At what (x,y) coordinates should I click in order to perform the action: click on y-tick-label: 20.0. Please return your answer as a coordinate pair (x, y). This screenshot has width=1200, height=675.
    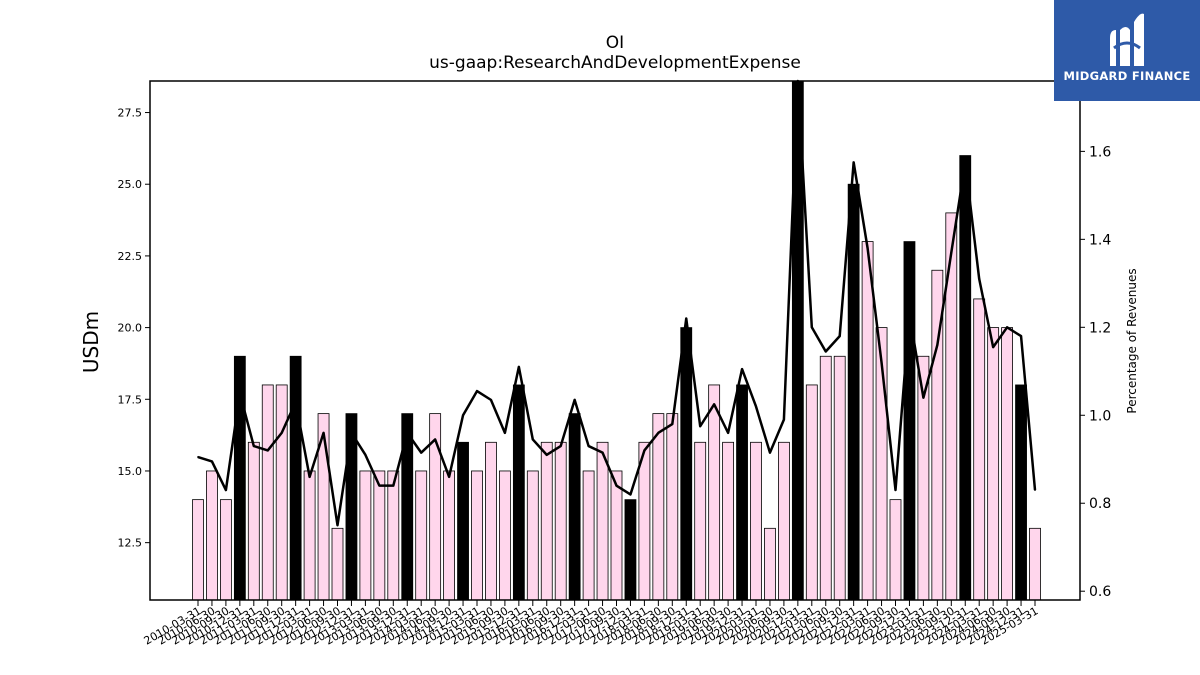
    Looking at the image, I should click on (130, 328).